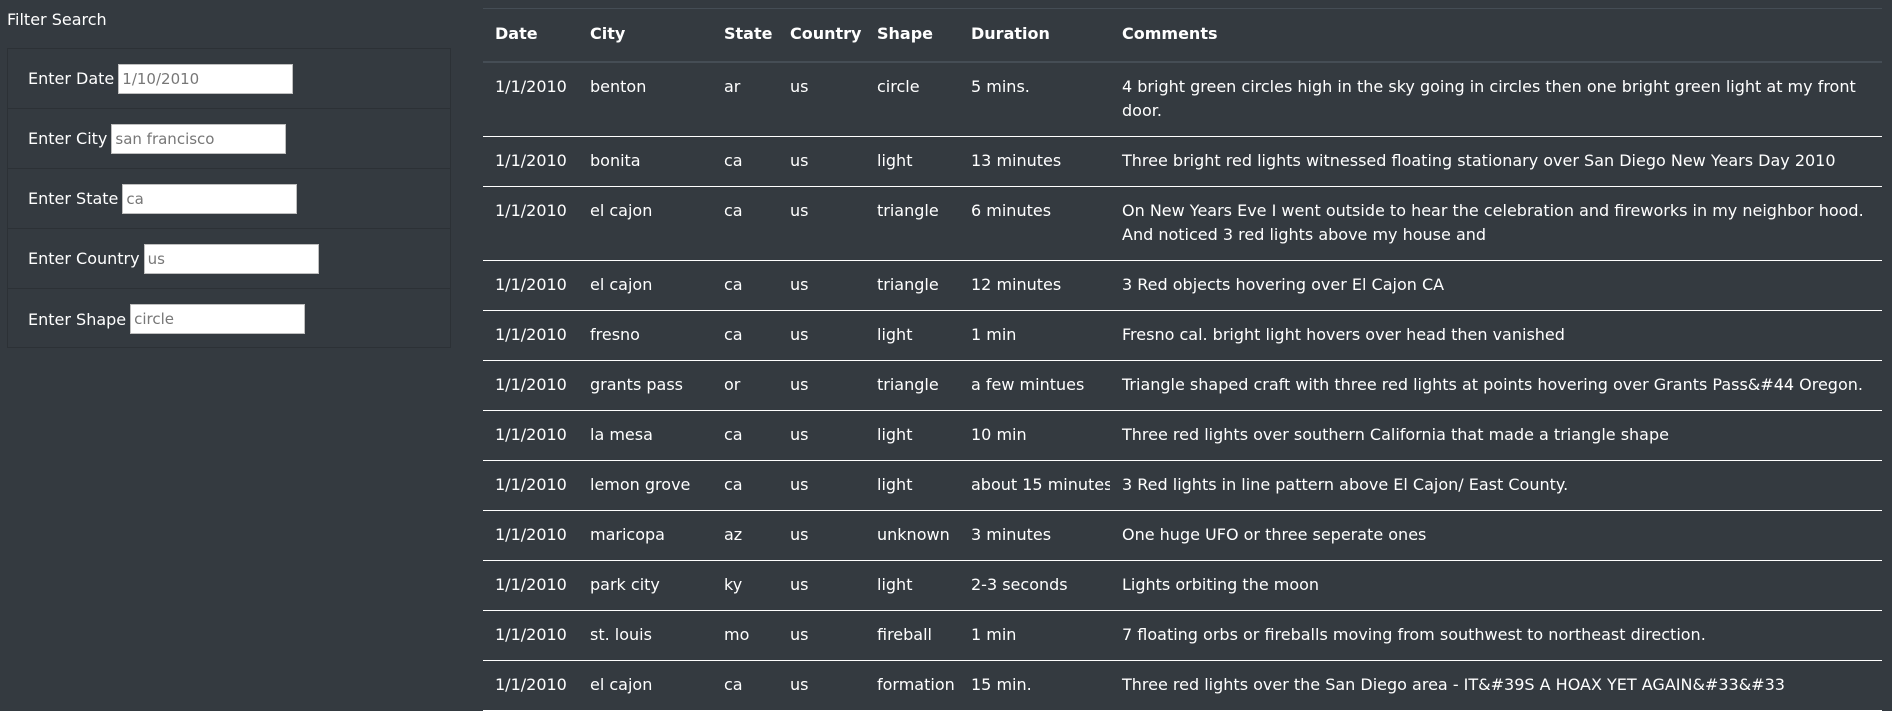 The image size is (1892, 711). Describe the element at coordinates (199, 138) in the screenshot. I see `city-input` at that location.